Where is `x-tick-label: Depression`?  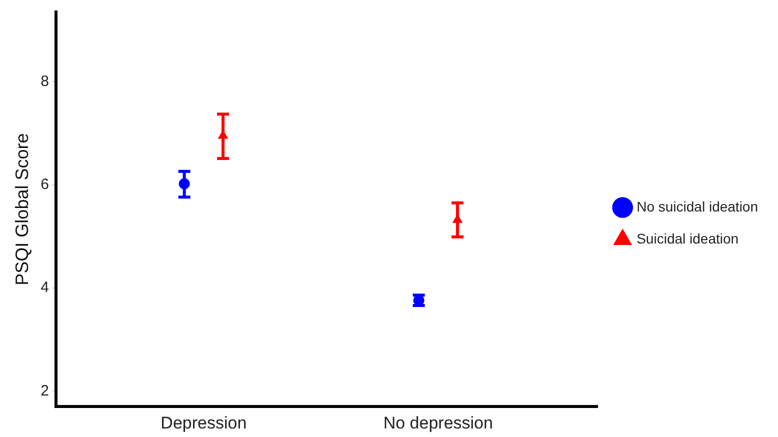
x-tick-label: Depression is located at coordinates (203, 422).